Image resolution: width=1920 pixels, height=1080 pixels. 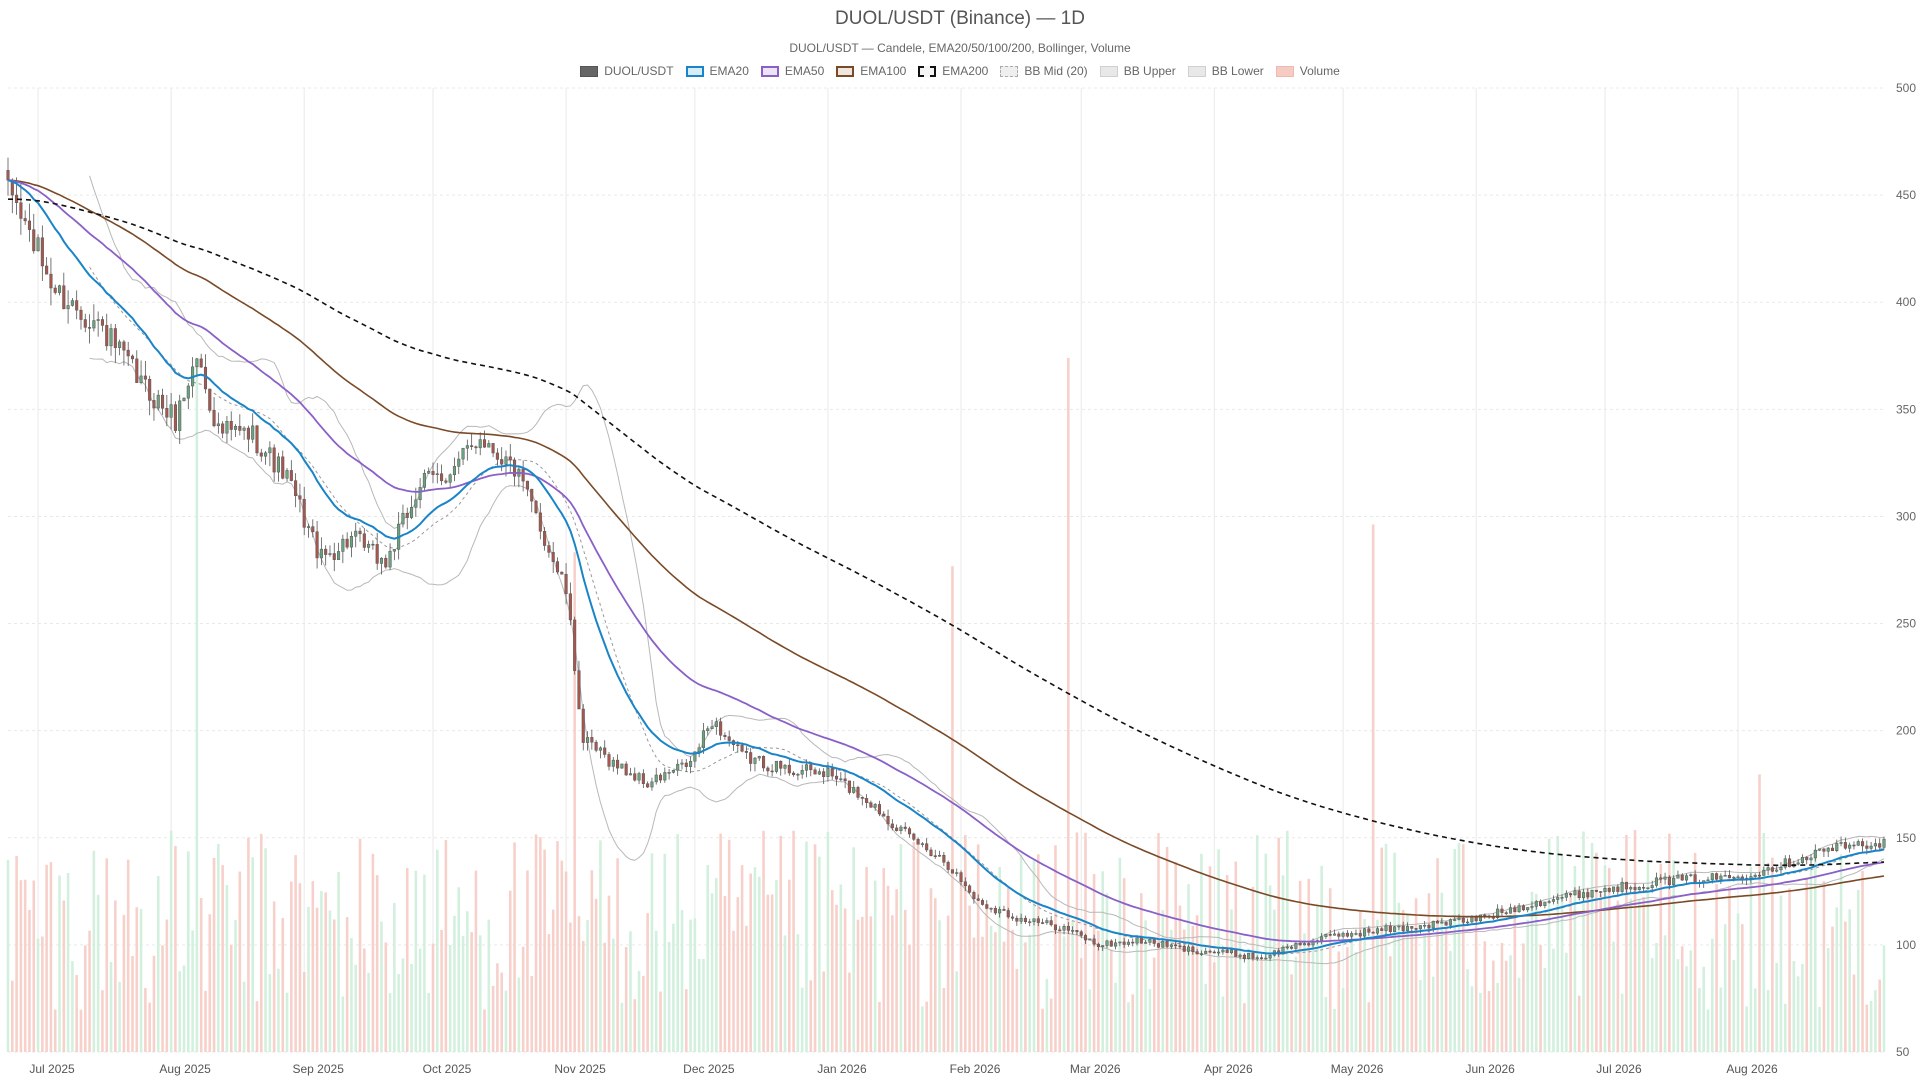 What do you see at coordinates (717, 71) in the screenshot?
I see `legend-item-1: EMA20` at bounding box center [717, 71].